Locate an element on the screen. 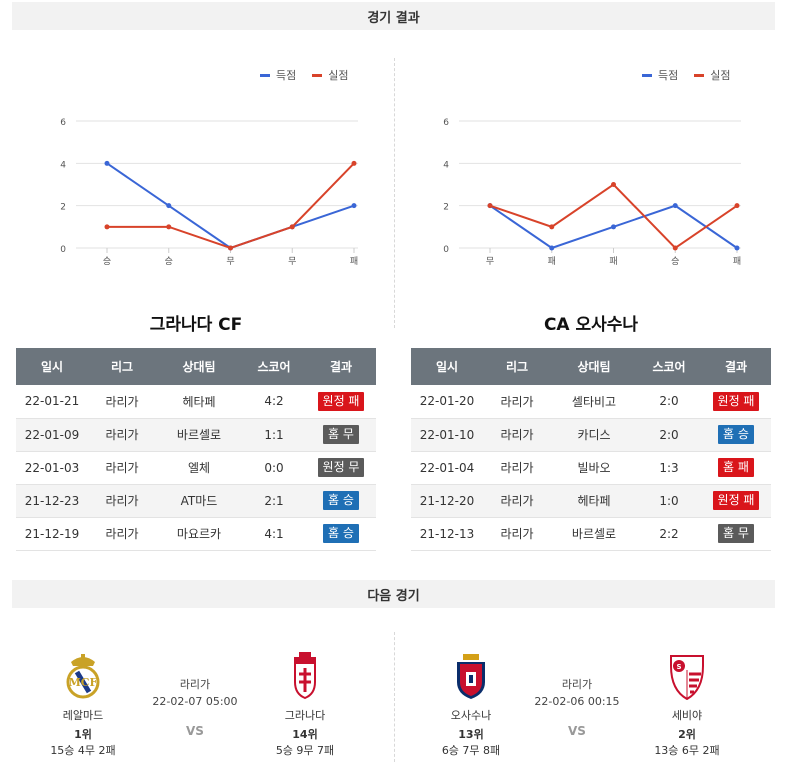  row-score: 0:0 is located at coordinates (274, 468).